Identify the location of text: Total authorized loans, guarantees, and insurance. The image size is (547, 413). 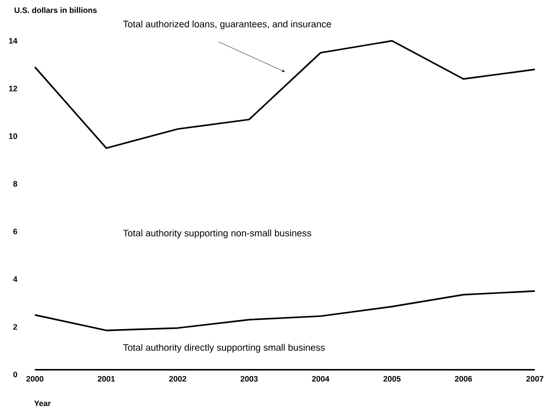
(227, 25).